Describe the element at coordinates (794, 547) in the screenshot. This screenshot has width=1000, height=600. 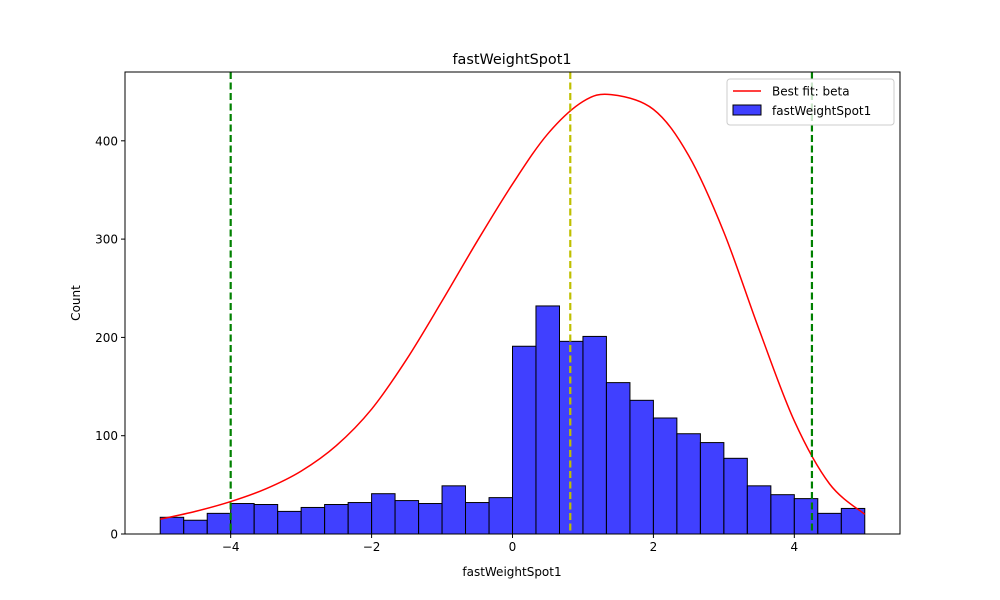
I see `x-tick-label: 4` at that location.